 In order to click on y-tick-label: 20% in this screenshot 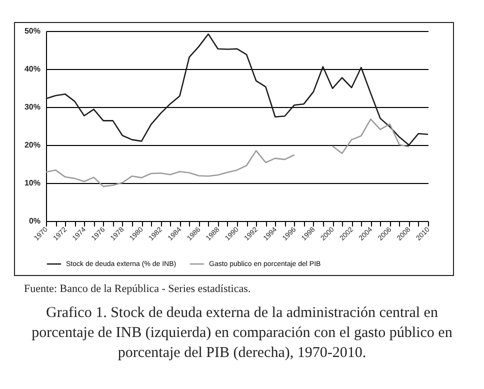, I will do `click(32, 145)`.